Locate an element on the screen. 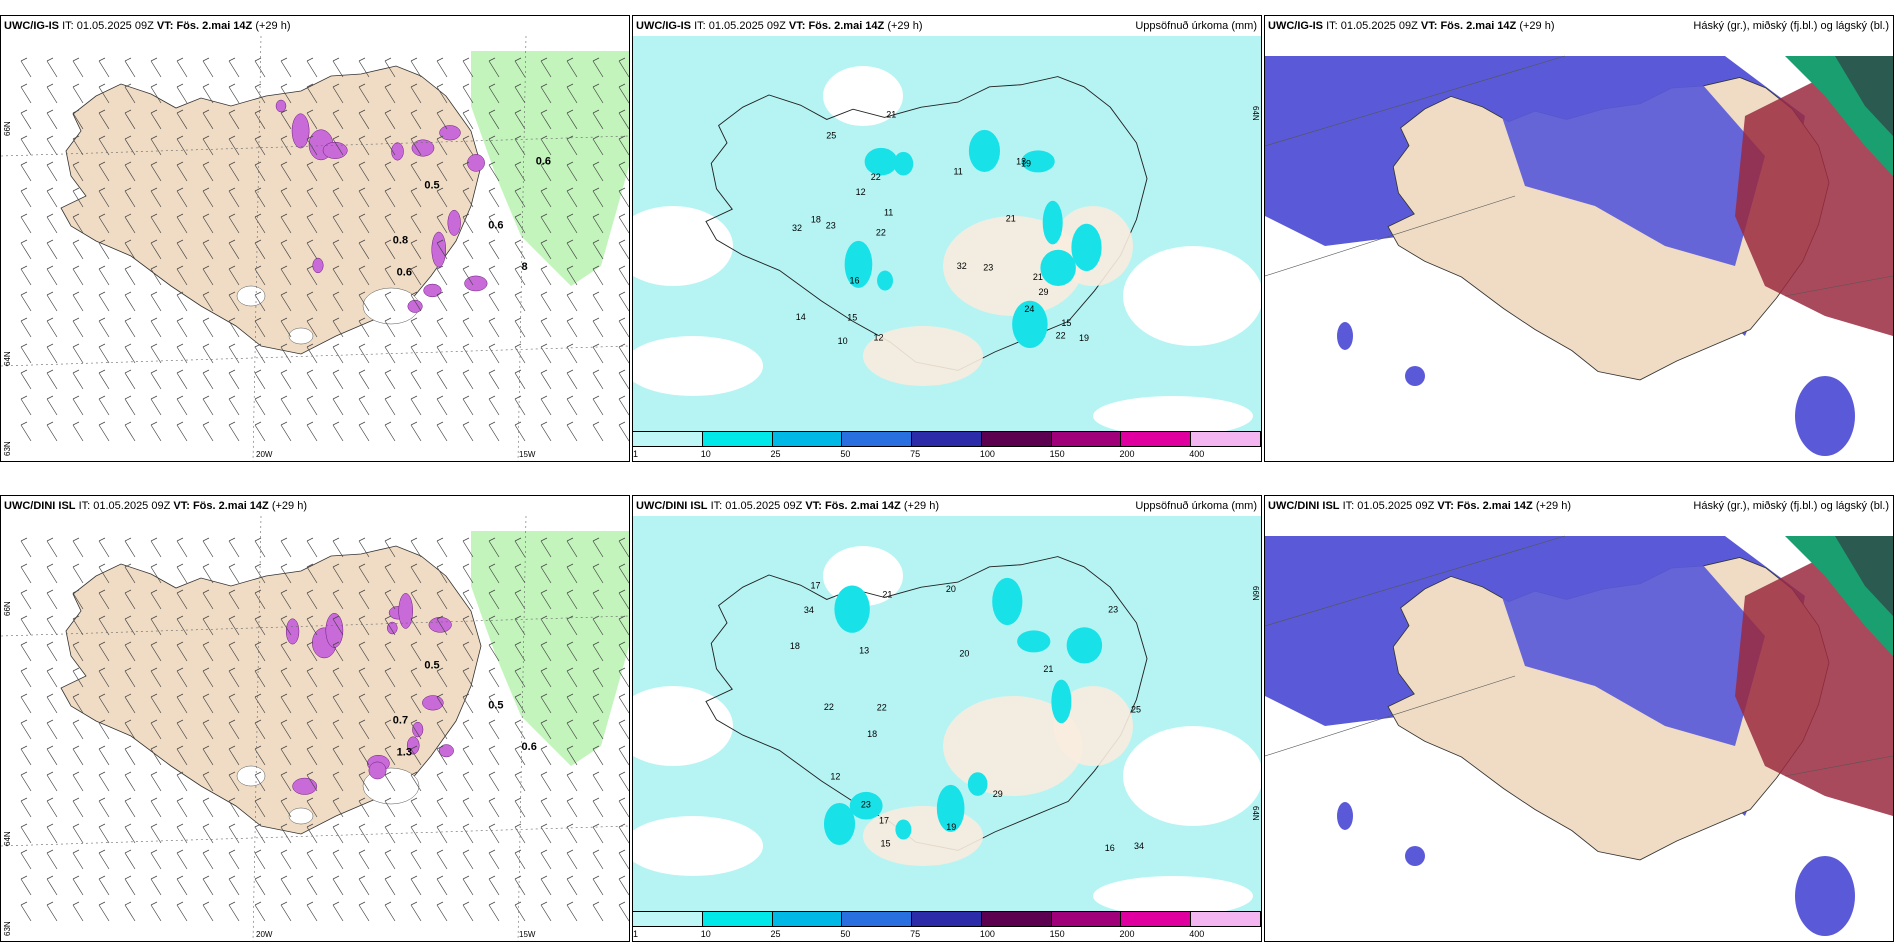 This screenshot has height=950, width=1900. snow-area is located at coordinates (292, 631).